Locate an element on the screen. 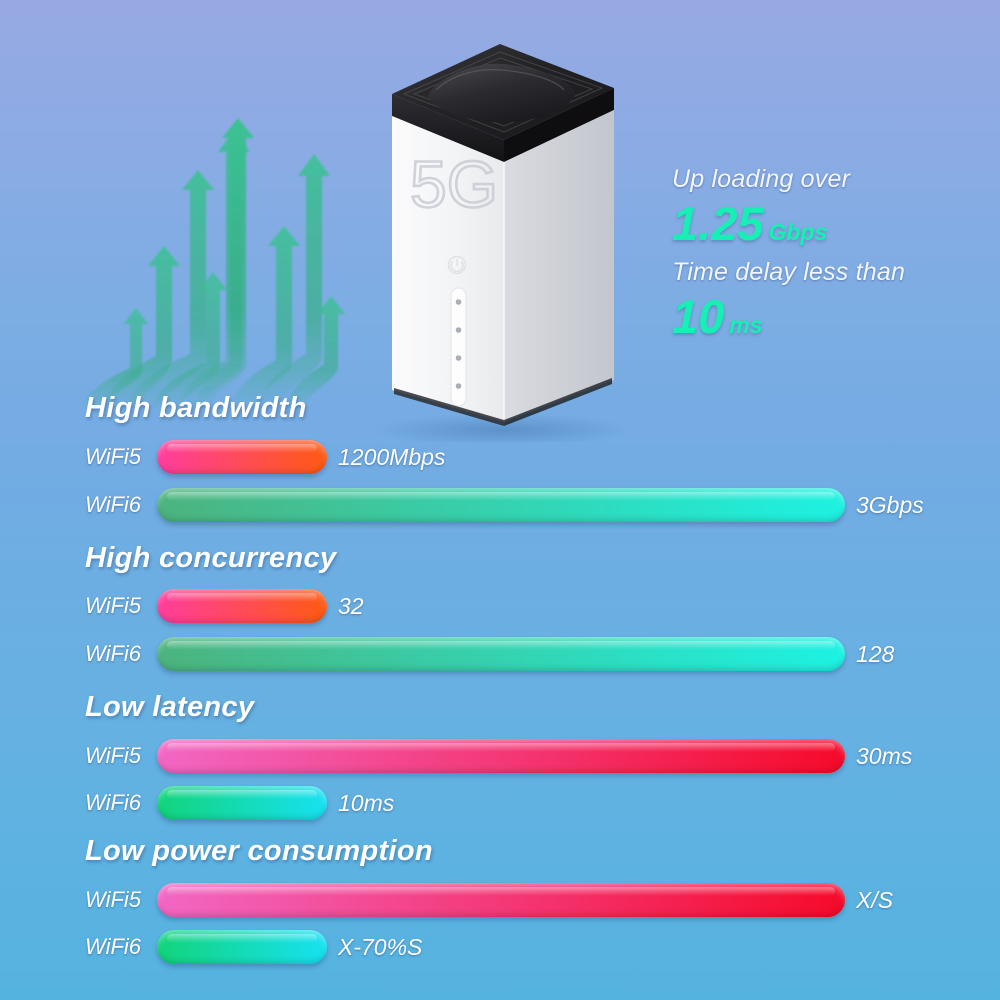 Image resolution: width=1000 pixels, height=1000 pixels. stat-delay-value: 10 is located at coordinates (698, 316).